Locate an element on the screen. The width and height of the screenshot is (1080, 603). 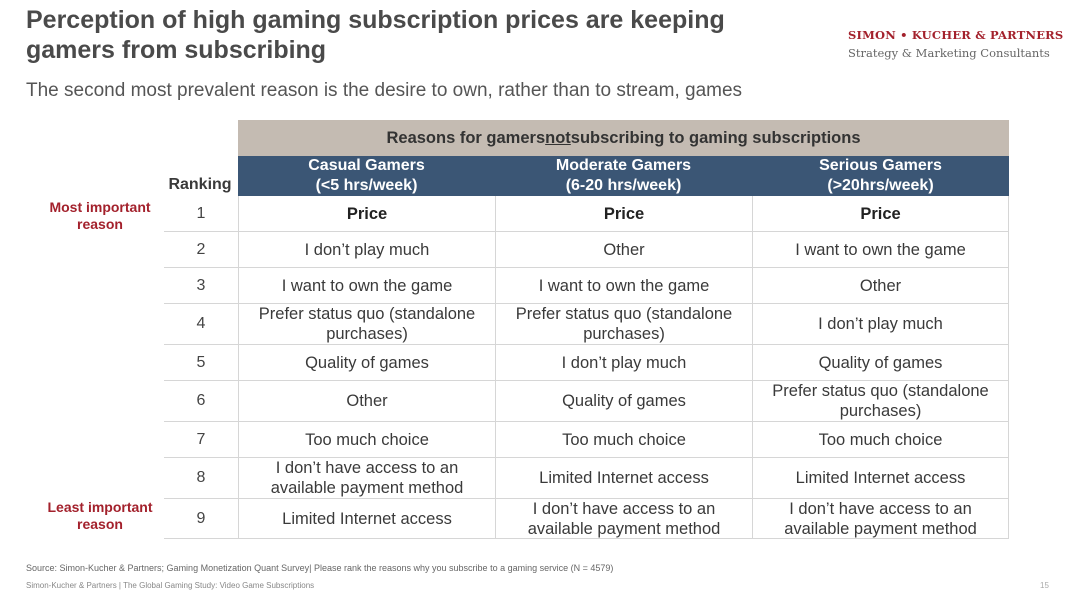
column-range: (6-20 hrs/week) is located at coordinates (623, 185).